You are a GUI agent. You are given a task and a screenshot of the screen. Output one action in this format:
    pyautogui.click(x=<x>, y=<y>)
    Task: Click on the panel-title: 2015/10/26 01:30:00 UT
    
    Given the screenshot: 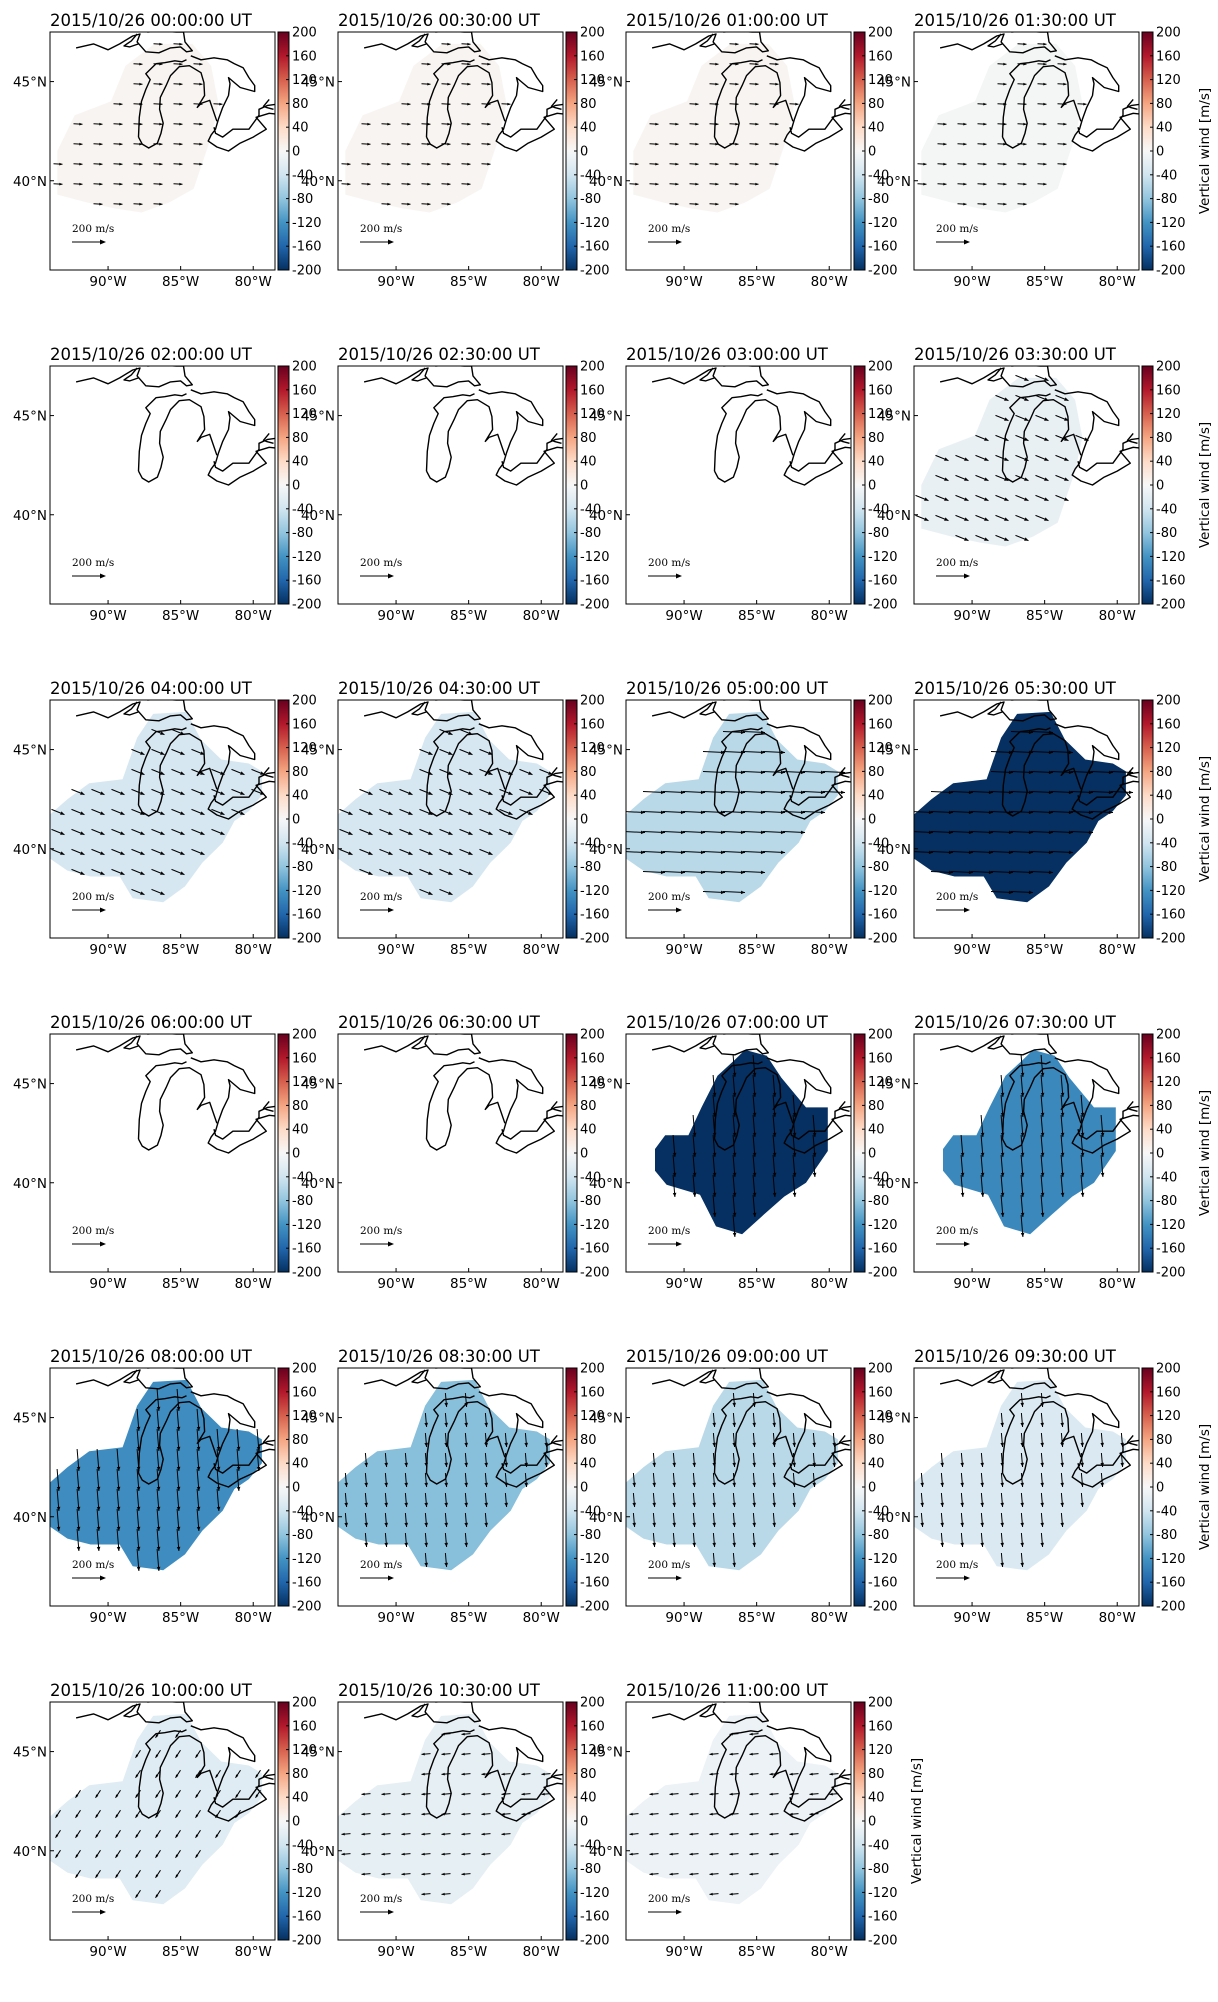 What is the action you would take?
    pyautogui.click(x=1015, y=20)
    